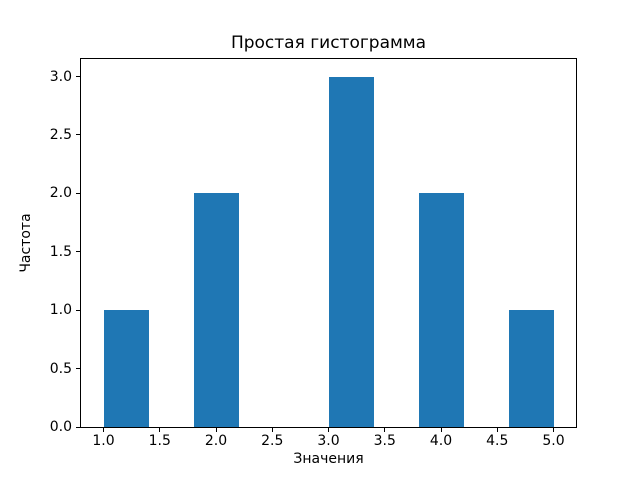 The height and width of the screenshot is (480, 640). I want to click on x-tick-label: 4.0, so click(441, 441).